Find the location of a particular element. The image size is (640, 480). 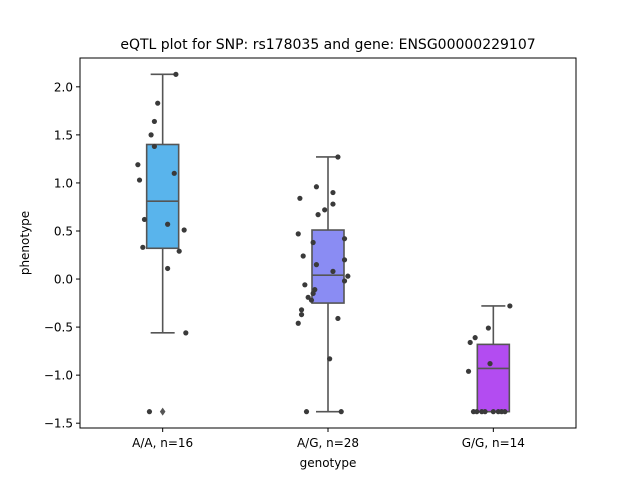

x-axis-label: genotype is located at coordinates (328, 463).